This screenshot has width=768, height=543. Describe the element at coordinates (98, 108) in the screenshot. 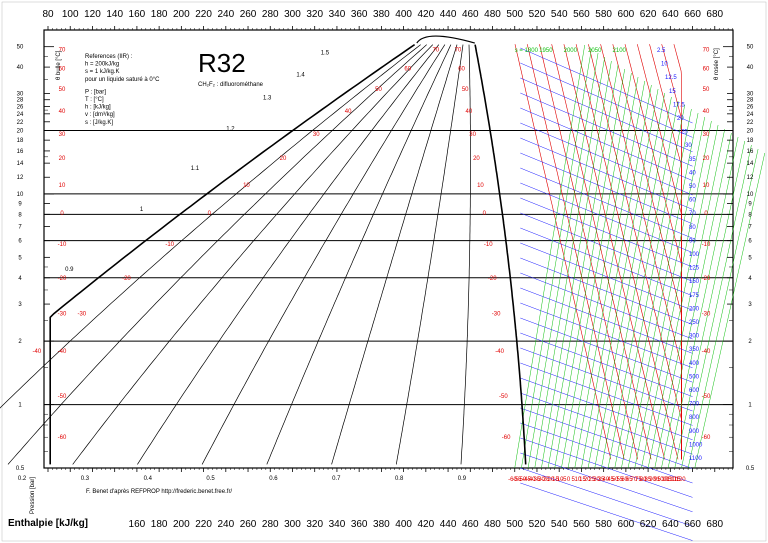

I see `legend-line: h : [kJ/kg]` at that location.